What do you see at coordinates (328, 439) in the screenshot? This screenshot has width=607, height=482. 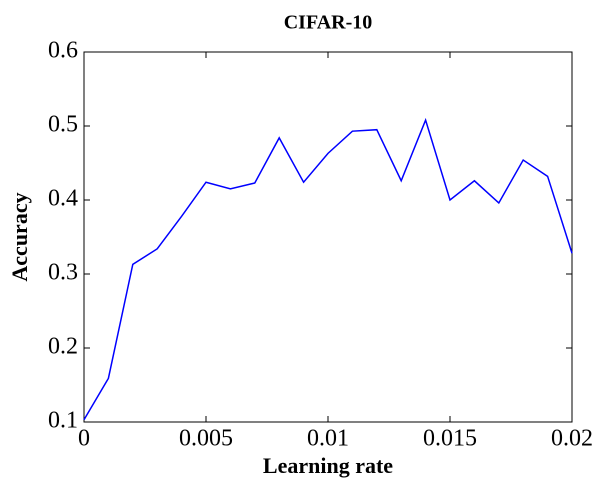 I see `x-tick-label: 0.01` at bounding box center [328, 439].